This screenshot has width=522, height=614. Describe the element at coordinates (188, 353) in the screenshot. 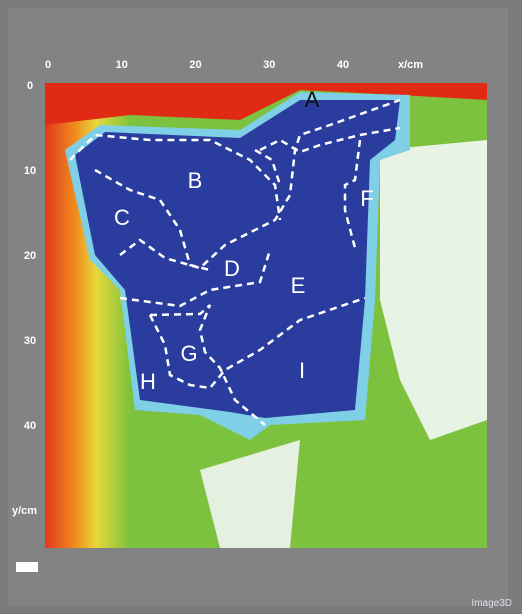

I see `region-label: G` at that location.